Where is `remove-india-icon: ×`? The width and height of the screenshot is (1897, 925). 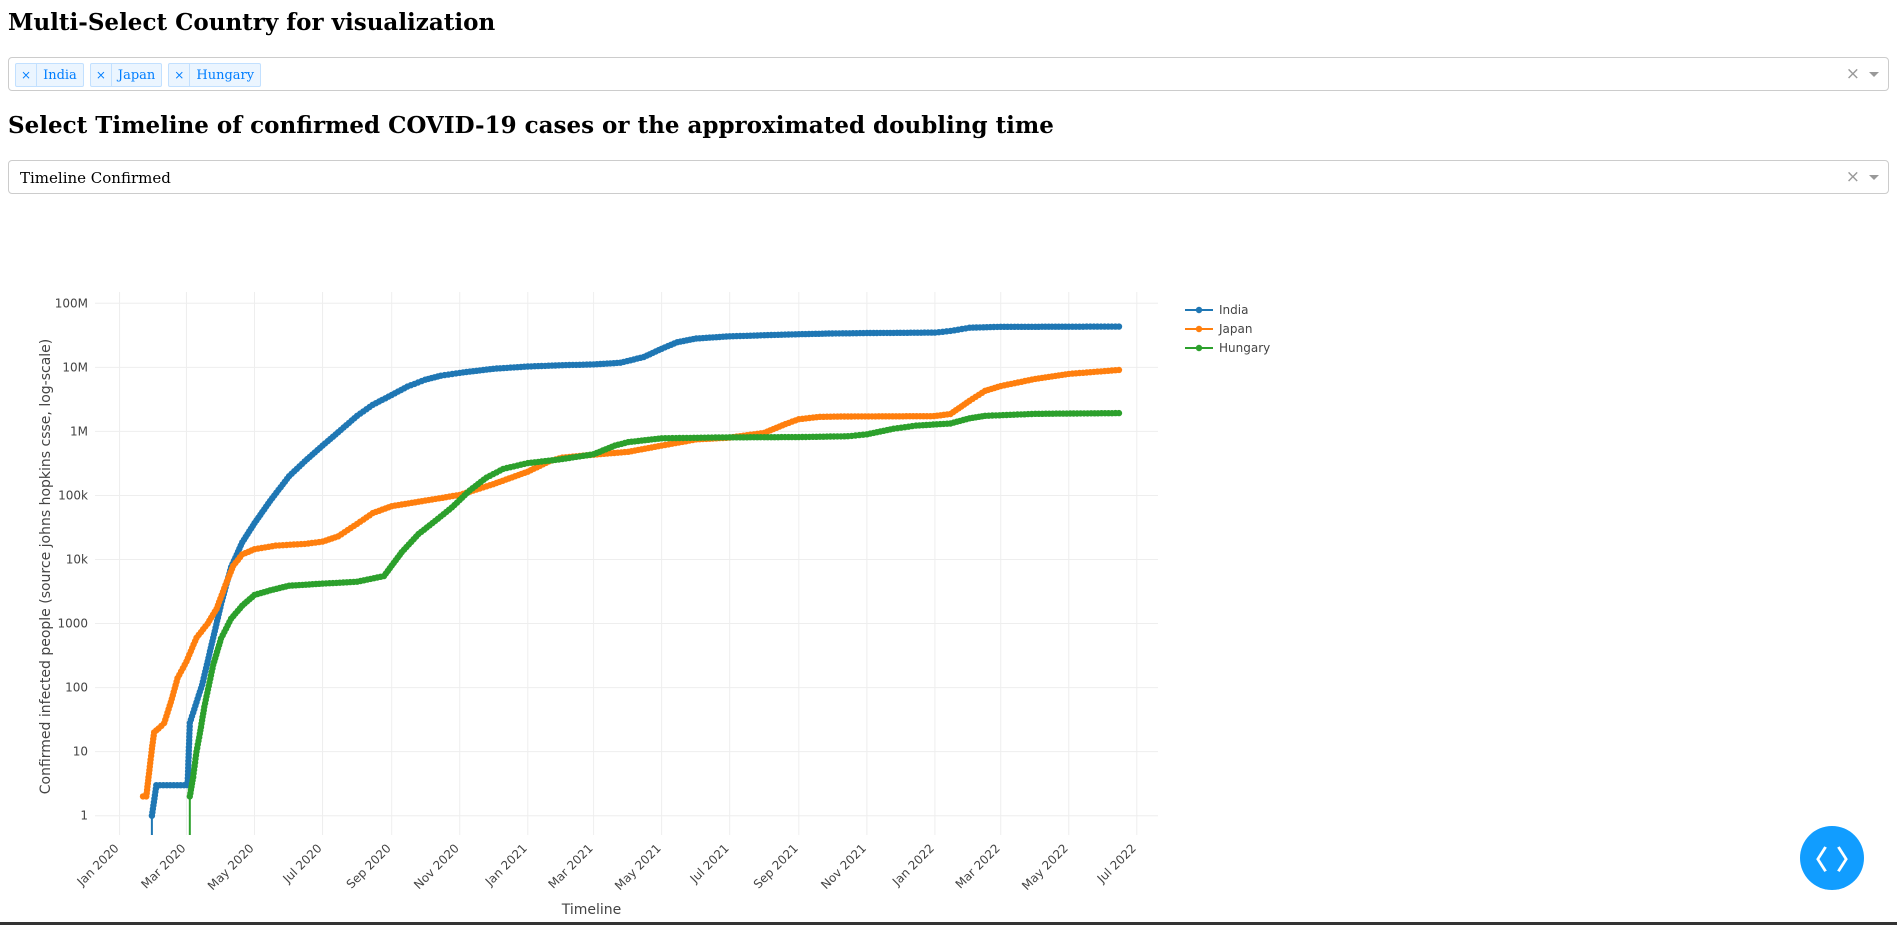
remove-india-icon: × is located at coordinates (27, 75).